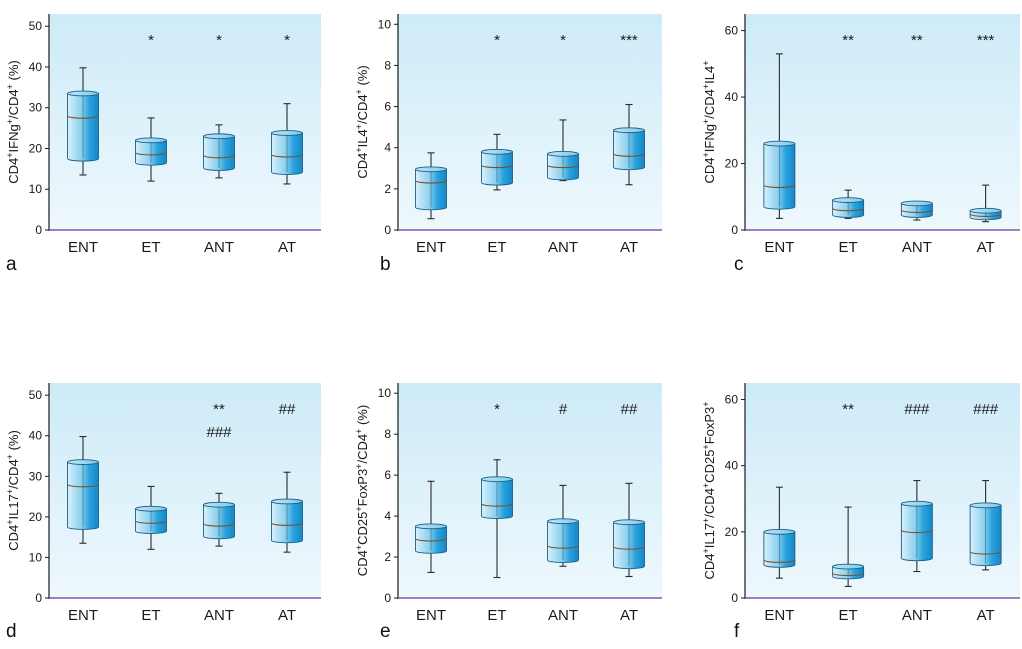 This screenshot has height=649, width=1022. I want to click on panel-letter: d, so click(11, 631).